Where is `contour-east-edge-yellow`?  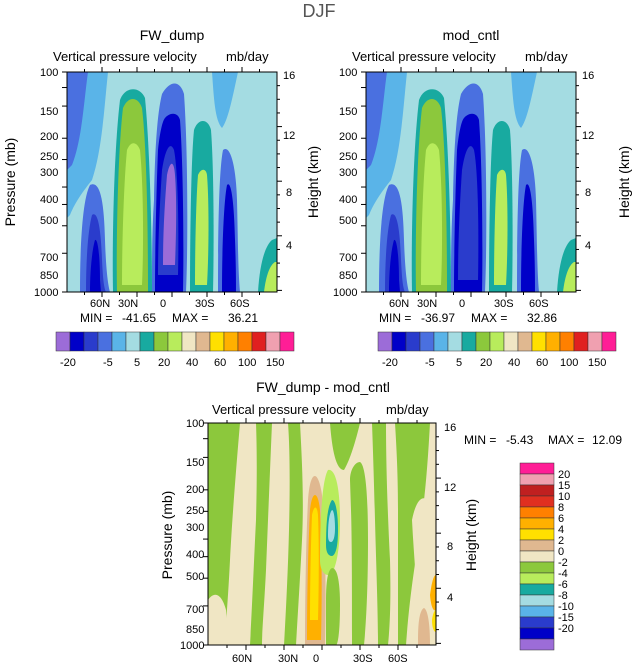 contour-east-edge-yellow is located at coordinates (434, 621).